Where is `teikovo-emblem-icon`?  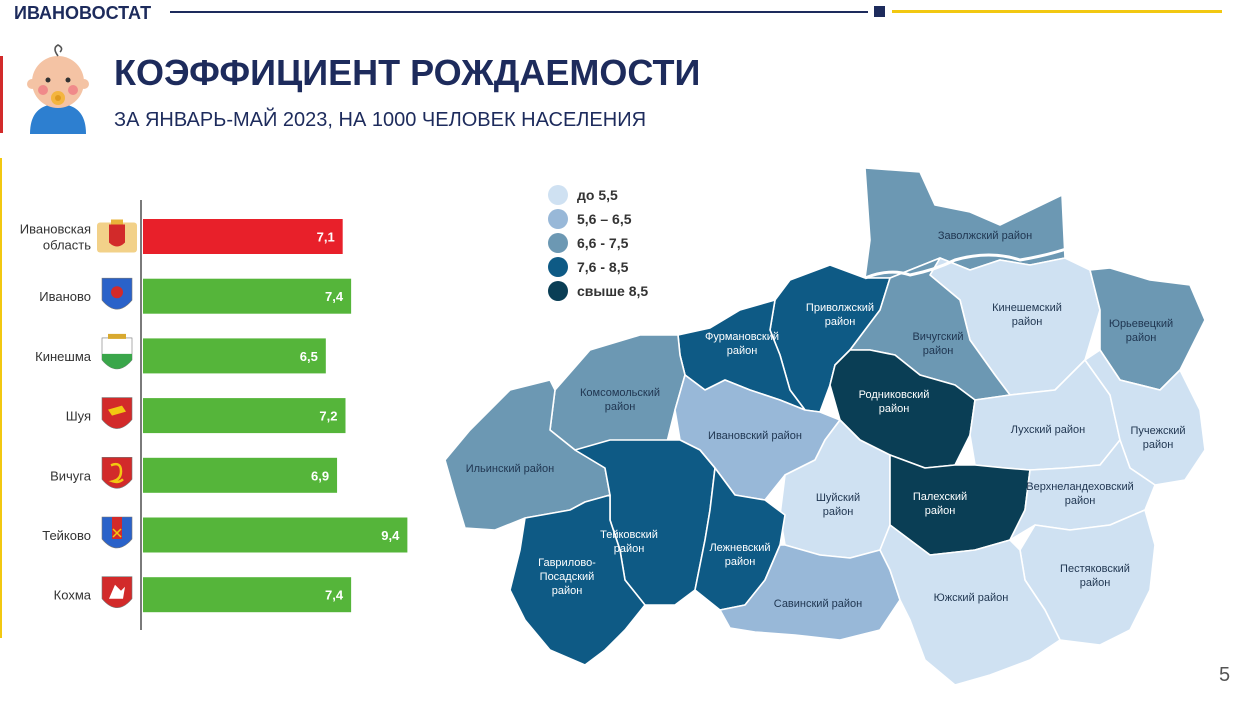
teikovo-emblem-icon is located at coordinates (117, 532).